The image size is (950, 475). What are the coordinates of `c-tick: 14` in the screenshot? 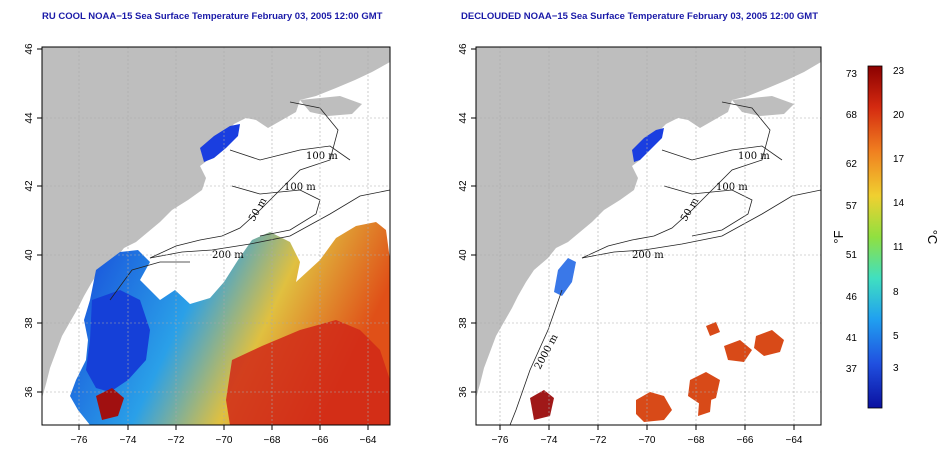 It's located at (899, 203).